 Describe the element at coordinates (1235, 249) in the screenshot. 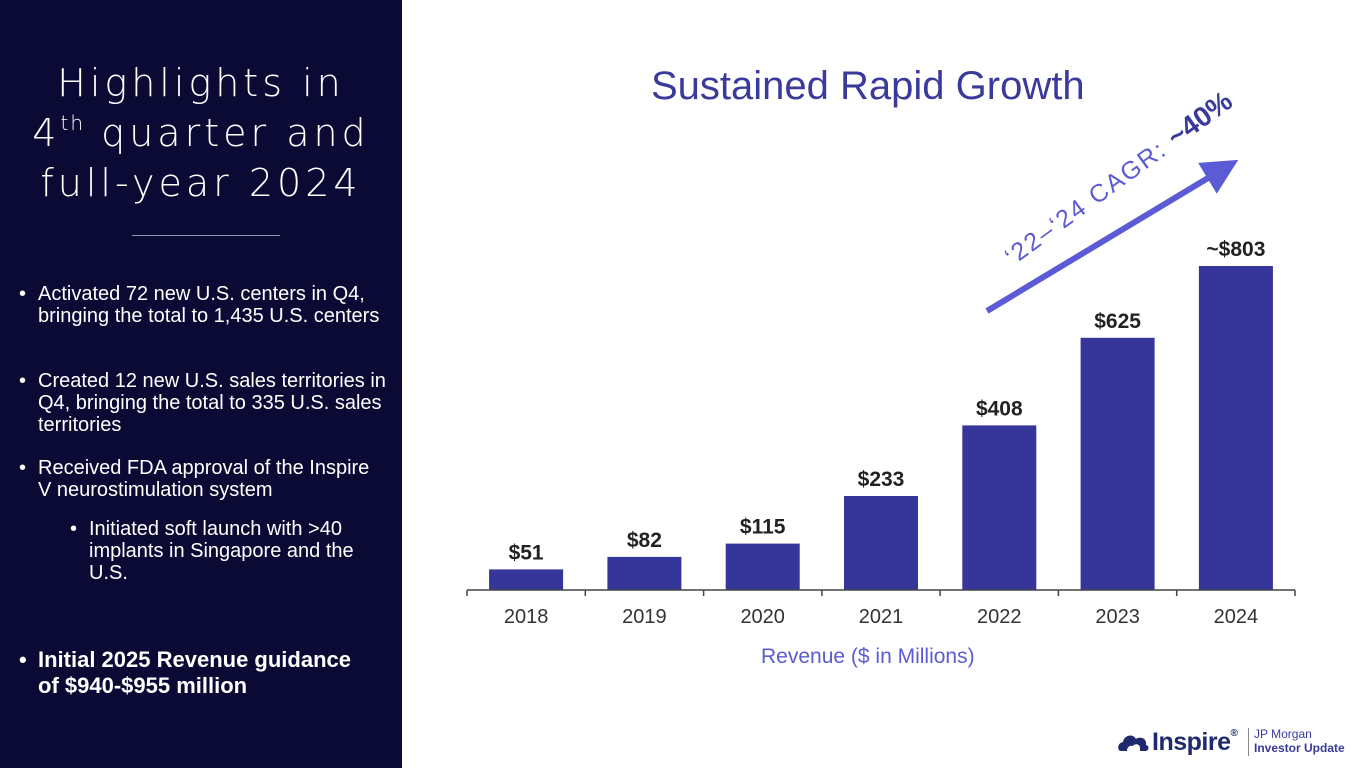

I see `data-label-2024: ~$803` at that location.